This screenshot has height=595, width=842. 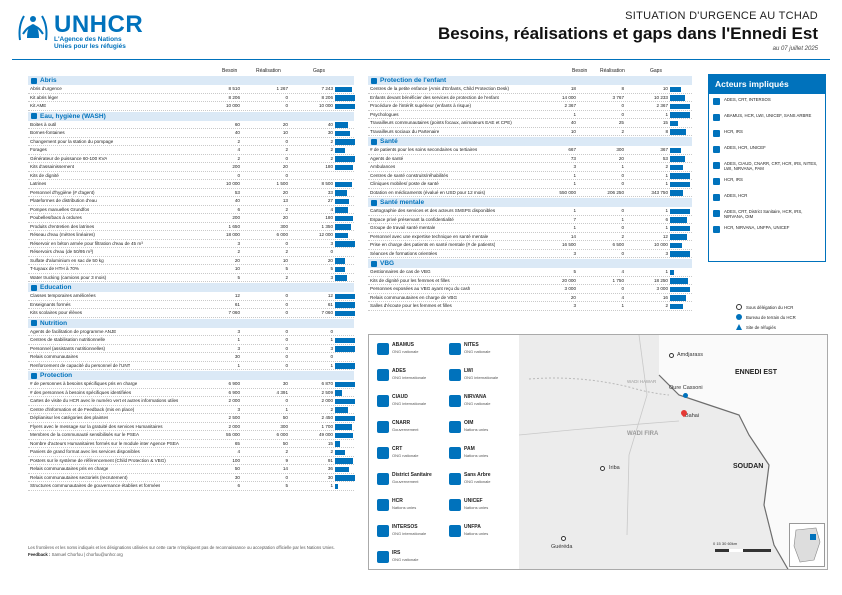 I want to click on gap-value: 7 060, so click(x=327, y=312).